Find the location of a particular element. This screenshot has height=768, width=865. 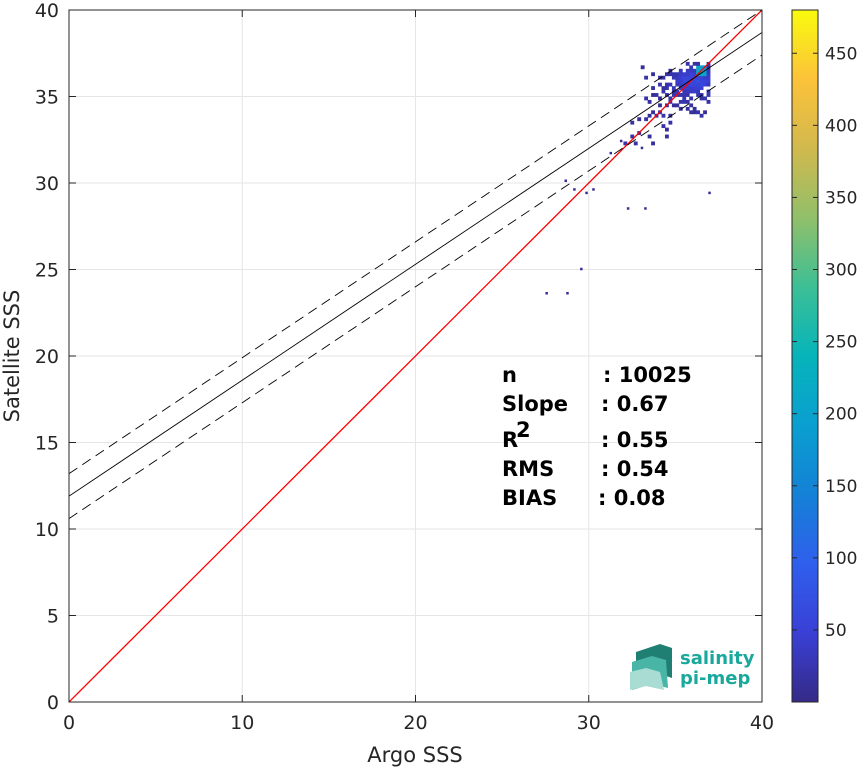

colorbar-tick-label-8: 450 is located at coordinates (841, 54).